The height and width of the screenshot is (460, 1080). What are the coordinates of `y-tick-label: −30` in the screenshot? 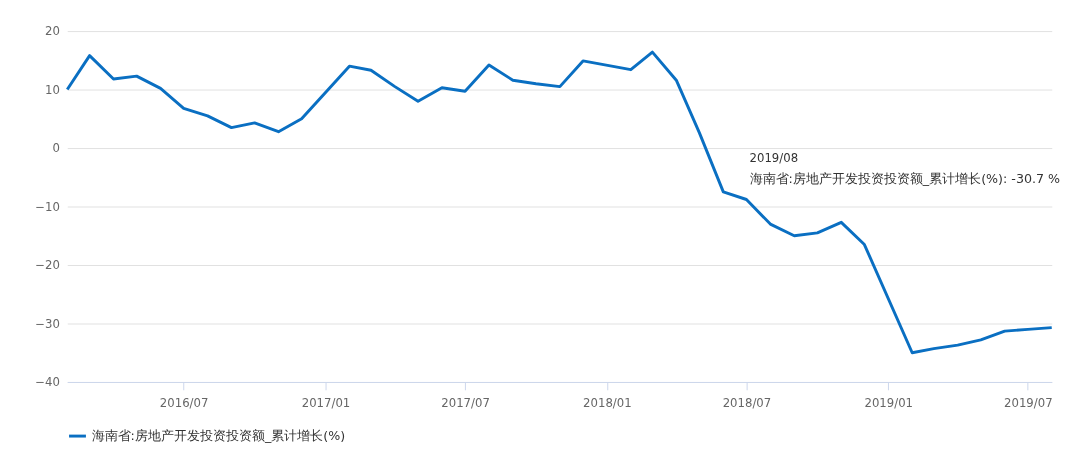 It's located at (47, 323).